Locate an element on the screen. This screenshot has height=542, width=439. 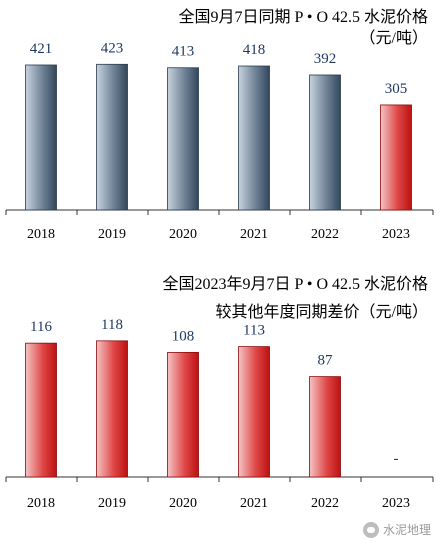
data-label: 392 is located at coordinates (325, 59).